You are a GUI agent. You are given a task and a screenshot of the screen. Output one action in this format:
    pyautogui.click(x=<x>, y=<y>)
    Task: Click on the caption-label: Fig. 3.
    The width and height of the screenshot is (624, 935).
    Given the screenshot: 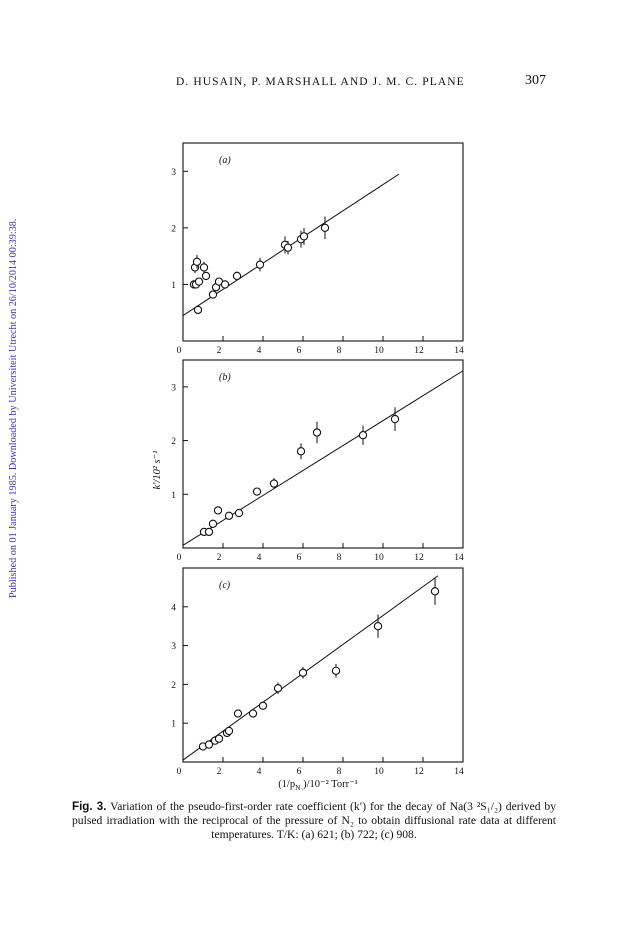 What is the action you would take?
    pyautogui.click(x=89, y=806)
    